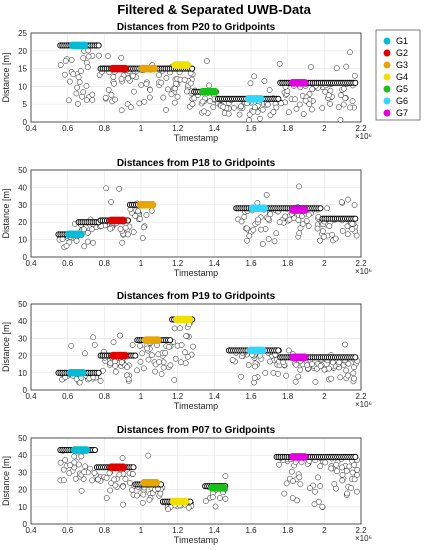 The height and width of the screenshot is (550, 426). What do you see at coordinates (150, 482) in the screenshot?
I see `gridpoint-G3` at bounding box center [150, 482].